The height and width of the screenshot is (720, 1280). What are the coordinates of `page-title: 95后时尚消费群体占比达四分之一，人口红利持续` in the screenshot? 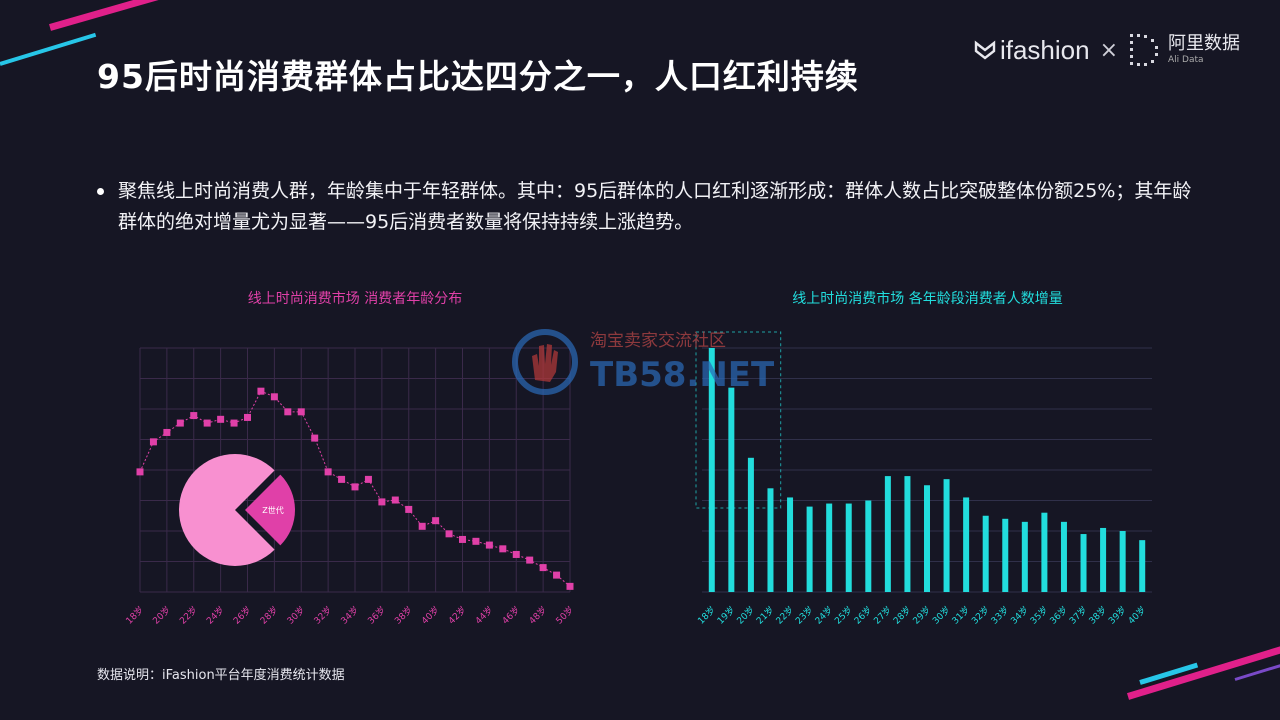 It's located at (478, 76).